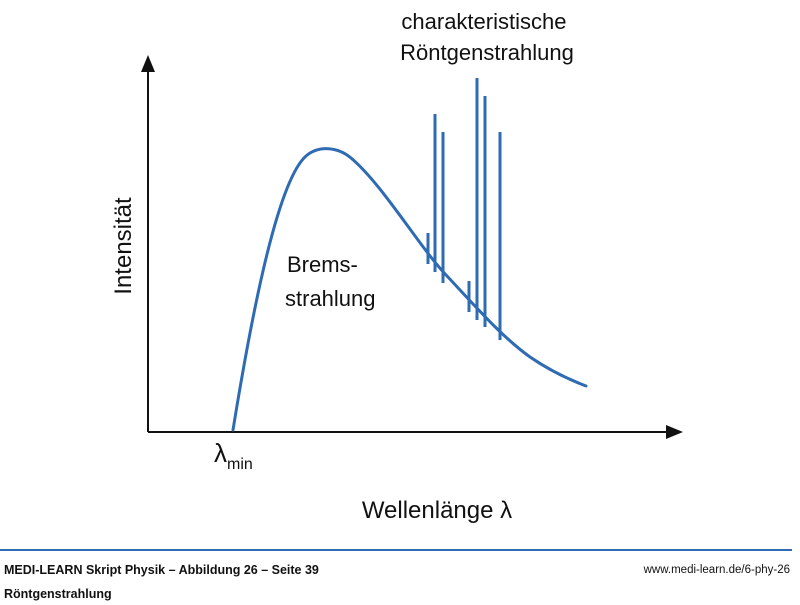 Image resolution: width=800 pixels, height=605 pixels. What do you see at coordinates (220, 453) in the screenshot?
I see `lambda-symbol: λ` at bounding box center [220, 453].